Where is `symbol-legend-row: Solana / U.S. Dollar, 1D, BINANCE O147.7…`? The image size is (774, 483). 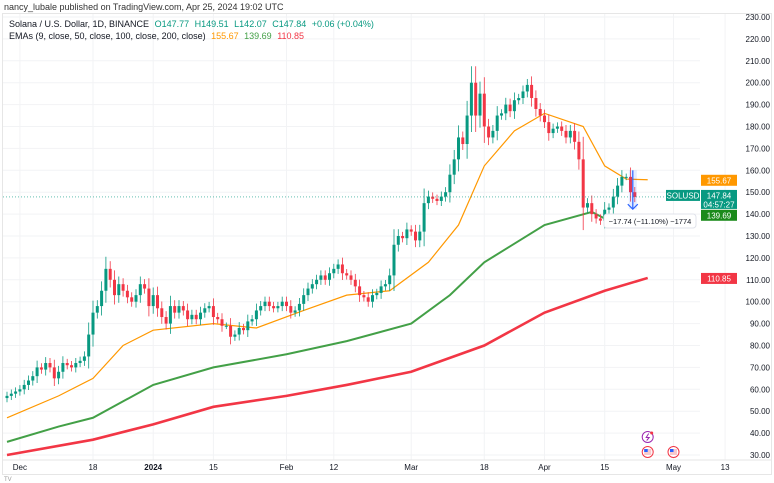 symbol-legend-row: Solana / U.S. Dollar, 1D, BINANCE O147.7… is located at coordinates (193, 24).